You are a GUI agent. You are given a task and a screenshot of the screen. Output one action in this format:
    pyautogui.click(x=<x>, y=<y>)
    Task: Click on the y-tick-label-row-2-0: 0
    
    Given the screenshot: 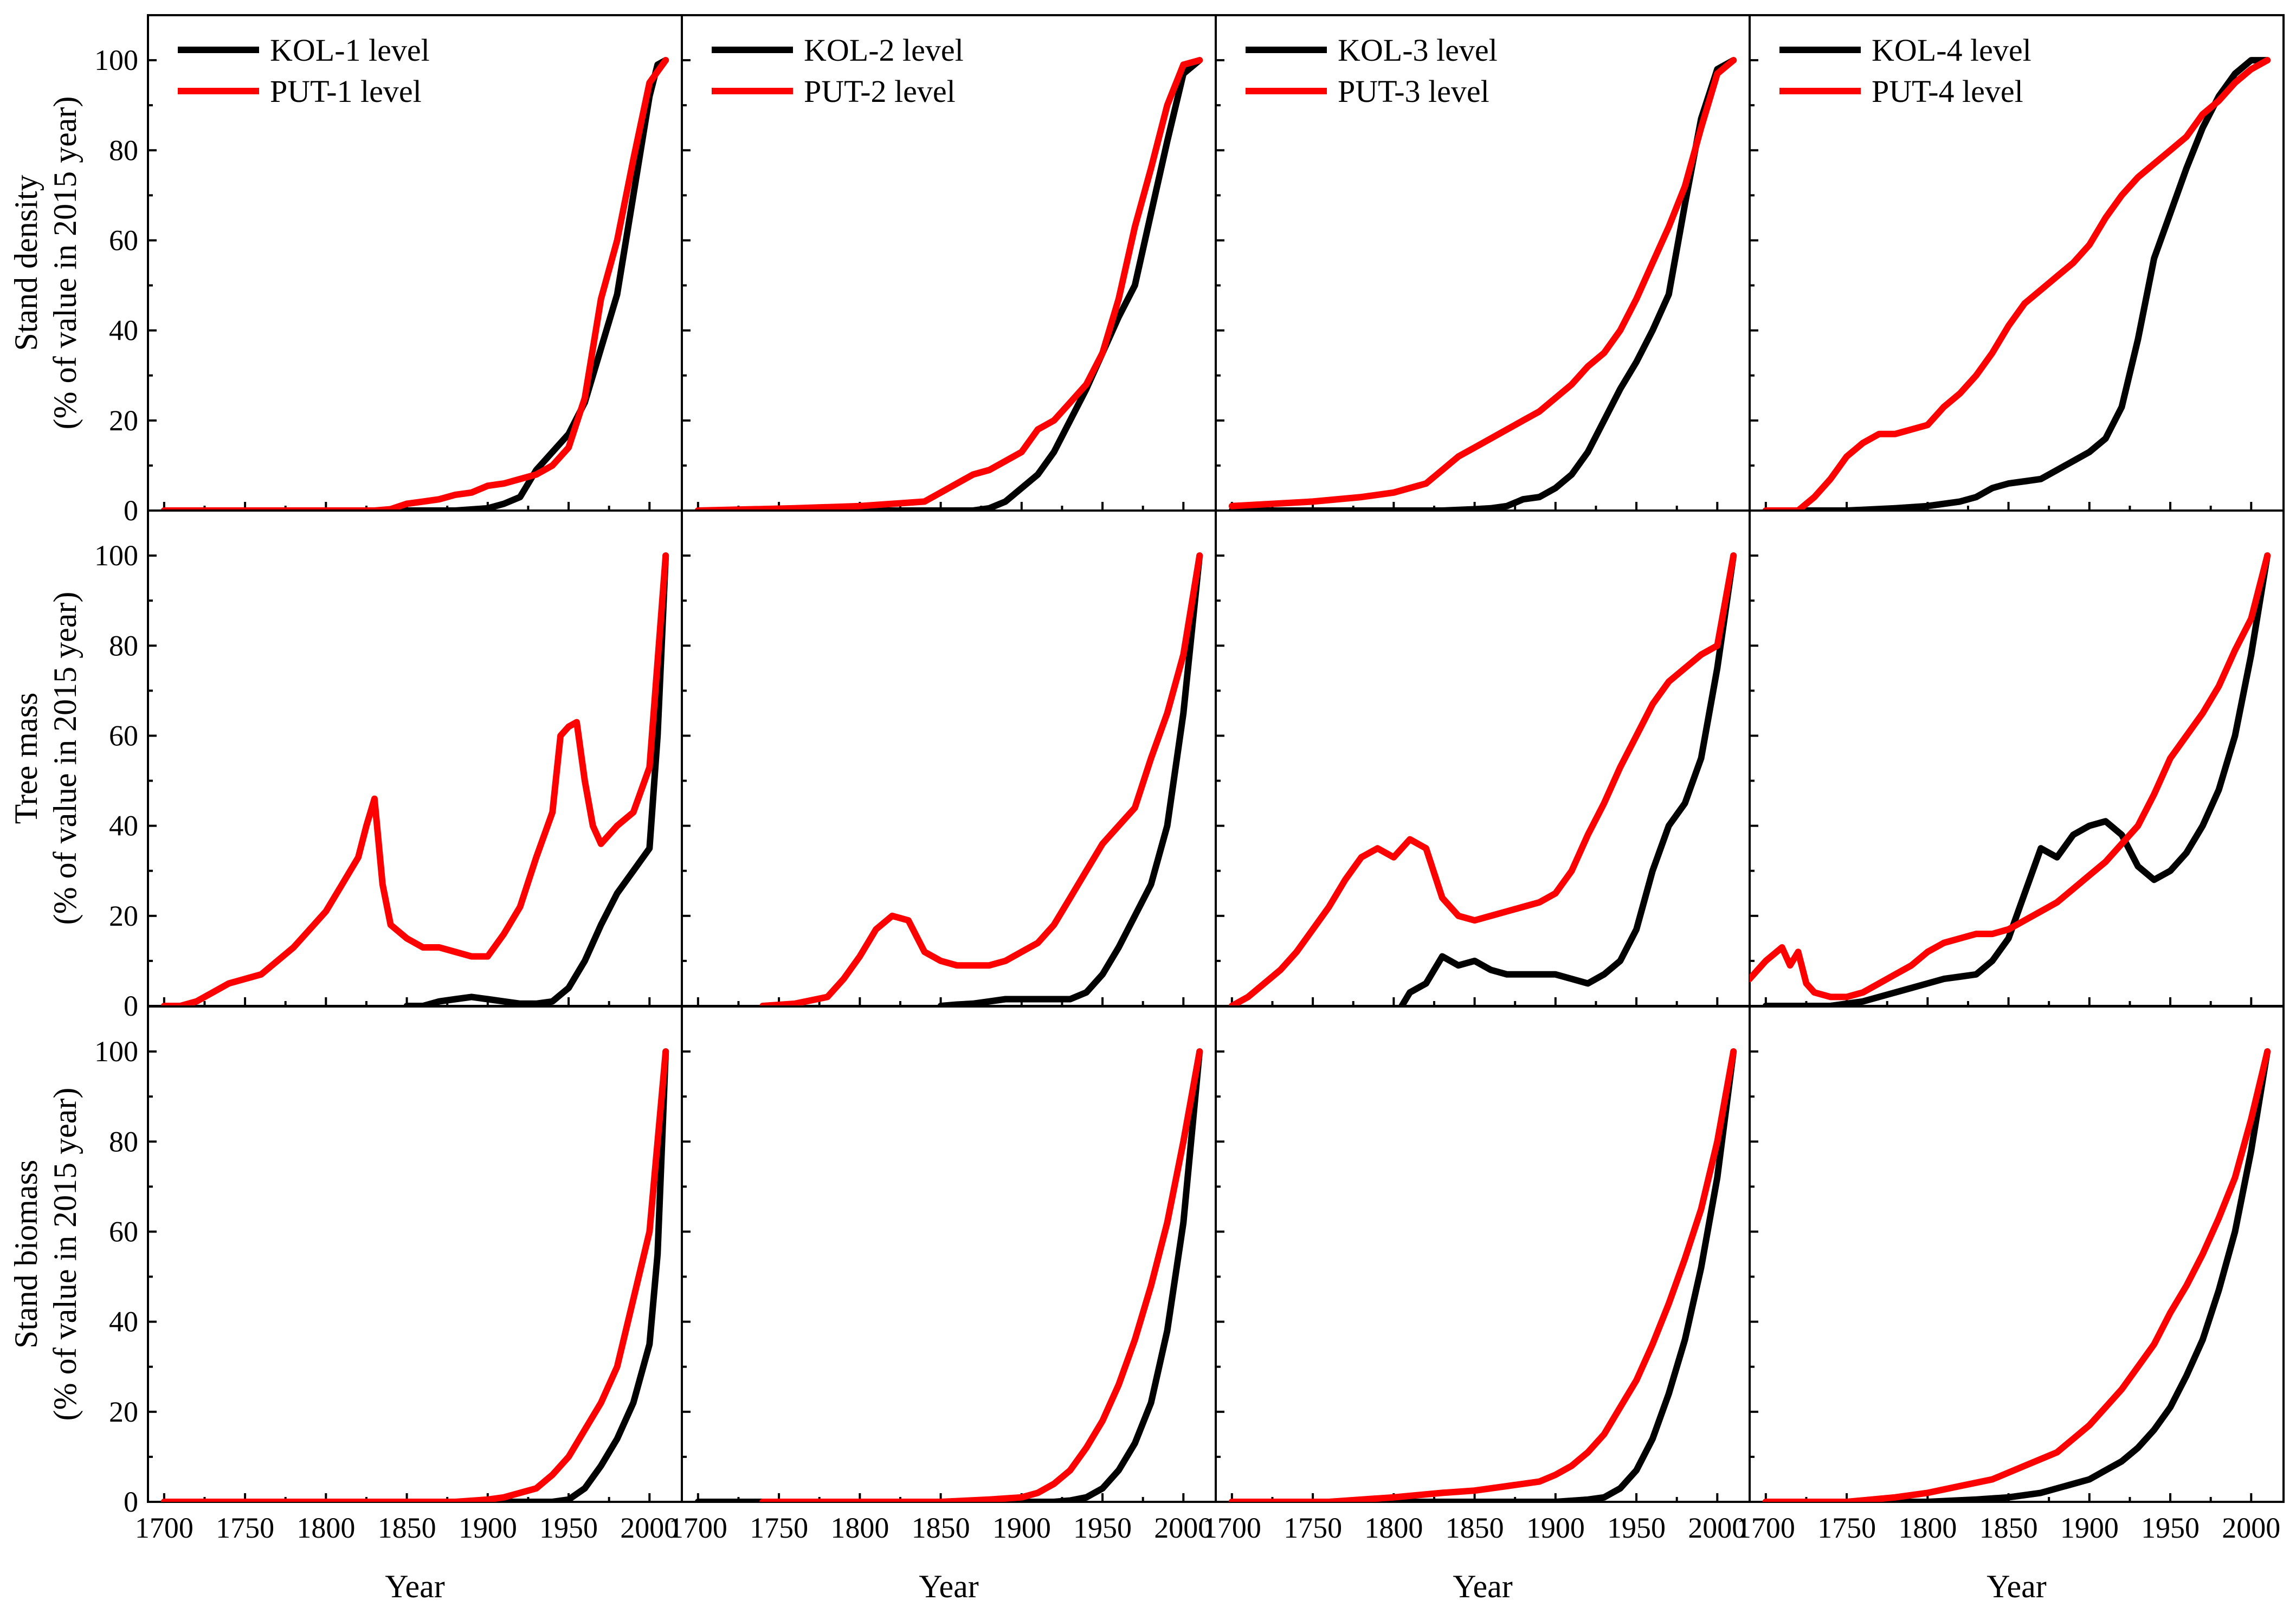 What is the action you would take?
    pyautogui.click(x=131, y=1006)
    